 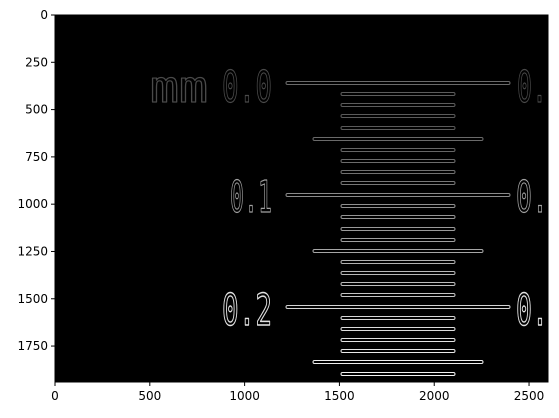 What do you see at coordinates (32, 204) in the screenshot?
I see `y-tick-label: 1000` at bounding box center [32, 204].